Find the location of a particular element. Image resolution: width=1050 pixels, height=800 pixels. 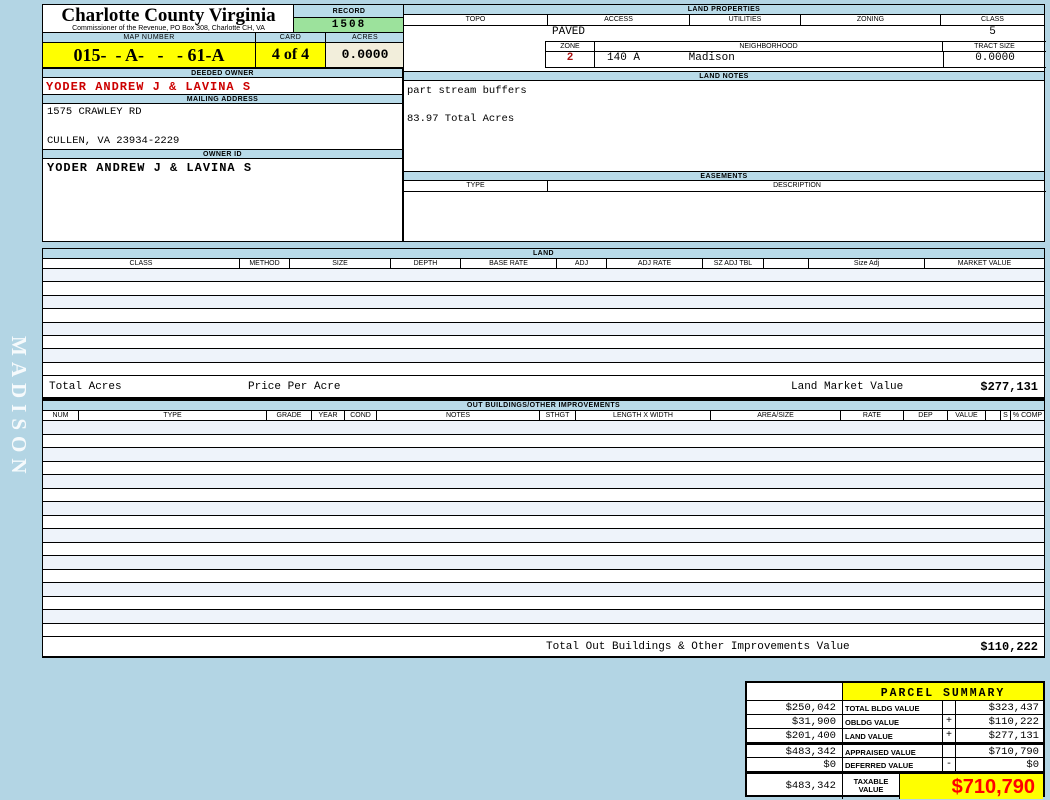

sidebar-watermark: MADISON is located at coordinates (19, 408).